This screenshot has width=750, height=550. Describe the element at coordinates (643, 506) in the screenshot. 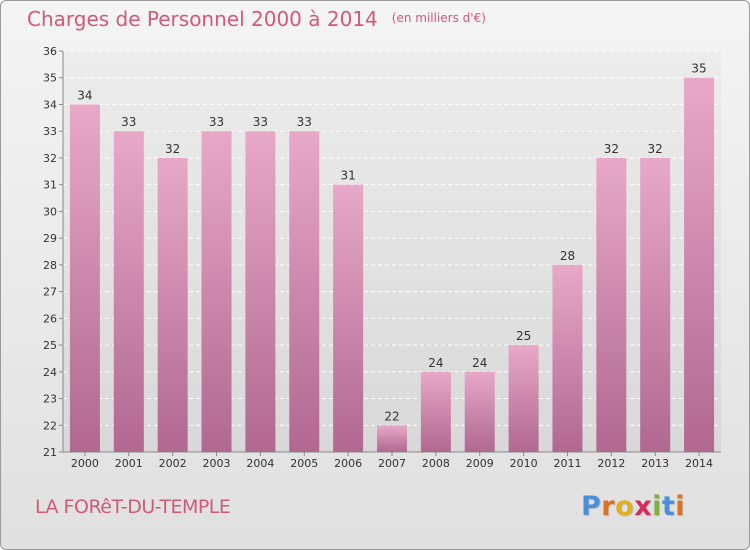

I see `logo-letter: x` at that location.